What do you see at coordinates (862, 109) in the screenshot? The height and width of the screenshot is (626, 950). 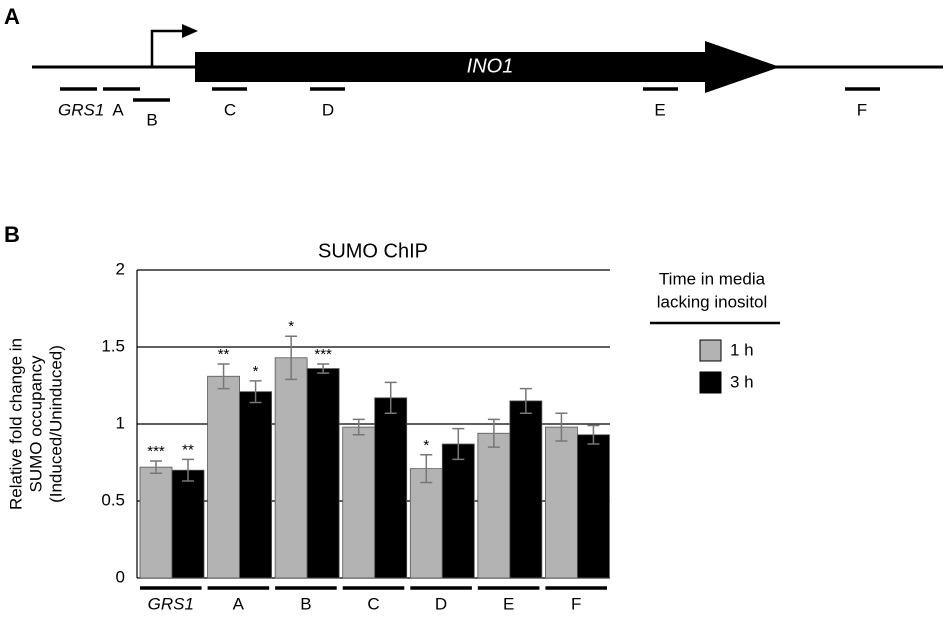 I see `amplicon-label: F` at bounding box center [862, 109].